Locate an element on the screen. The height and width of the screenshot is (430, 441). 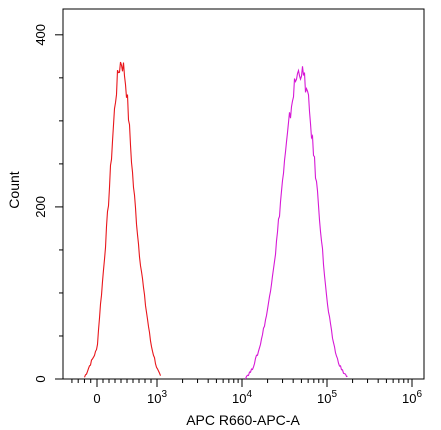
x-axis-title: APC R660-APC-A is located at coordinates (243, 420).